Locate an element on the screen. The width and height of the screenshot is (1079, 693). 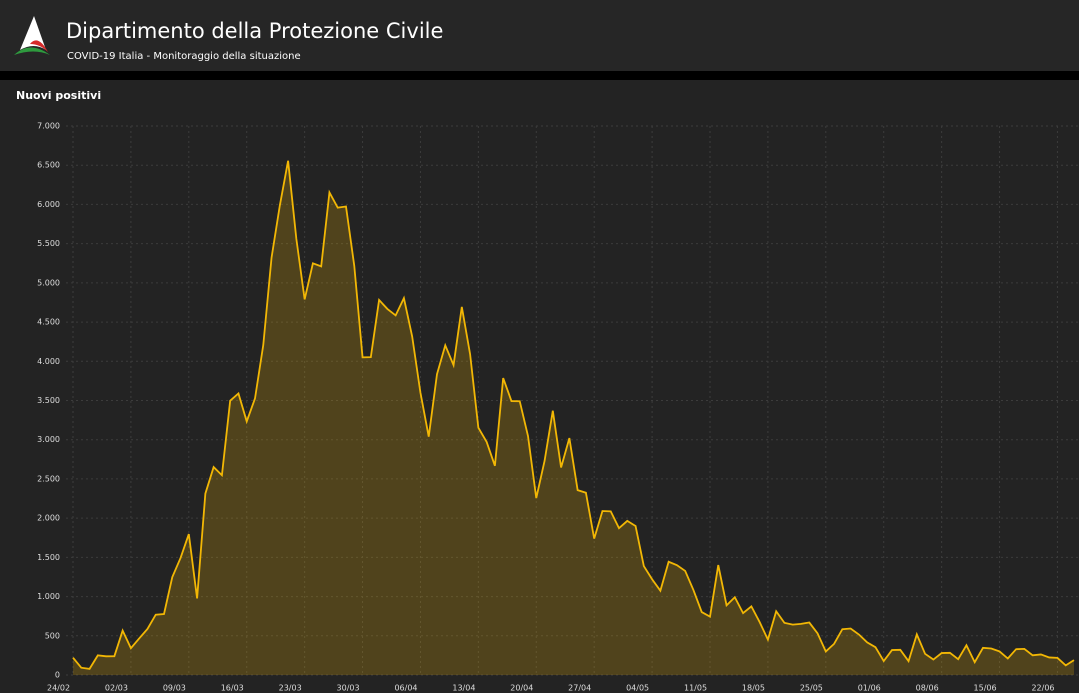
chart-title: Nuovi positivi is located at coordinates (58, 95).